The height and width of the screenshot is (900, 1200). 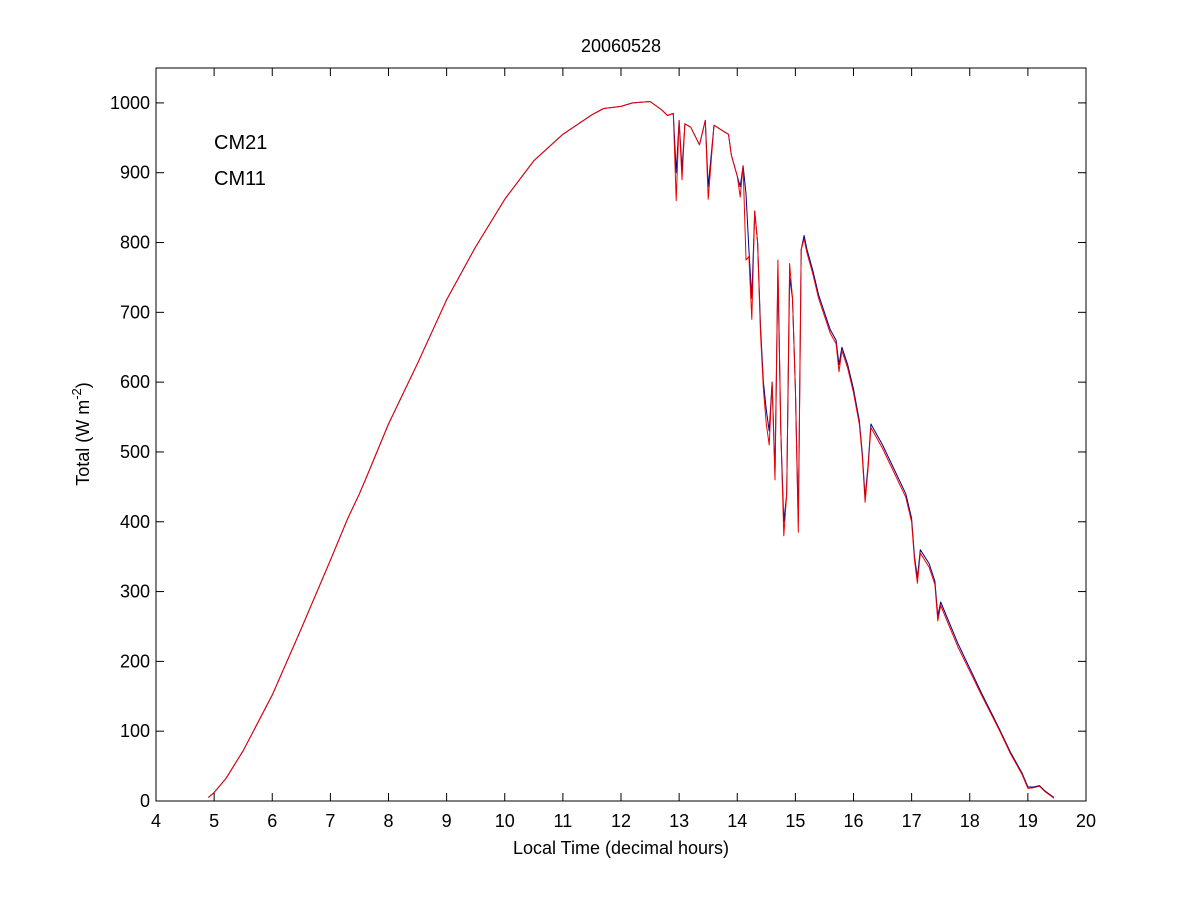 I want to click on x-tick-label-14: 14, so click(x=737, y=821).